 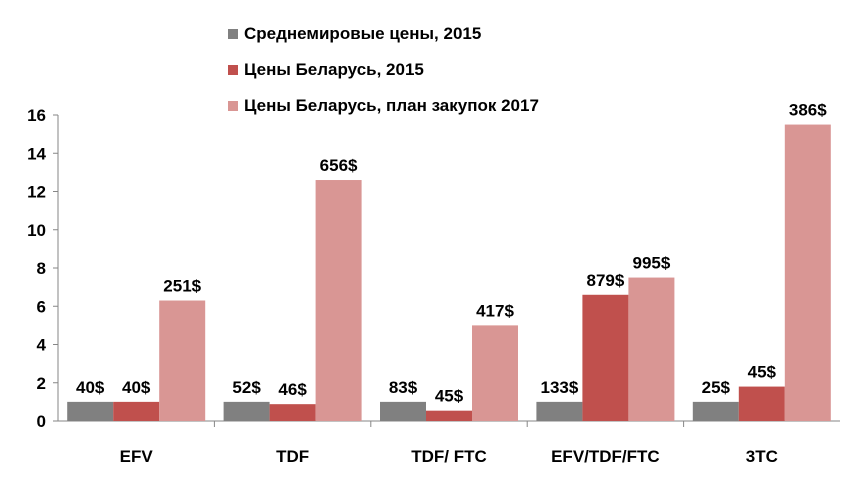 I want to click on legend-label: Цены Беларусь, 2015, so click(x=334, y=69).